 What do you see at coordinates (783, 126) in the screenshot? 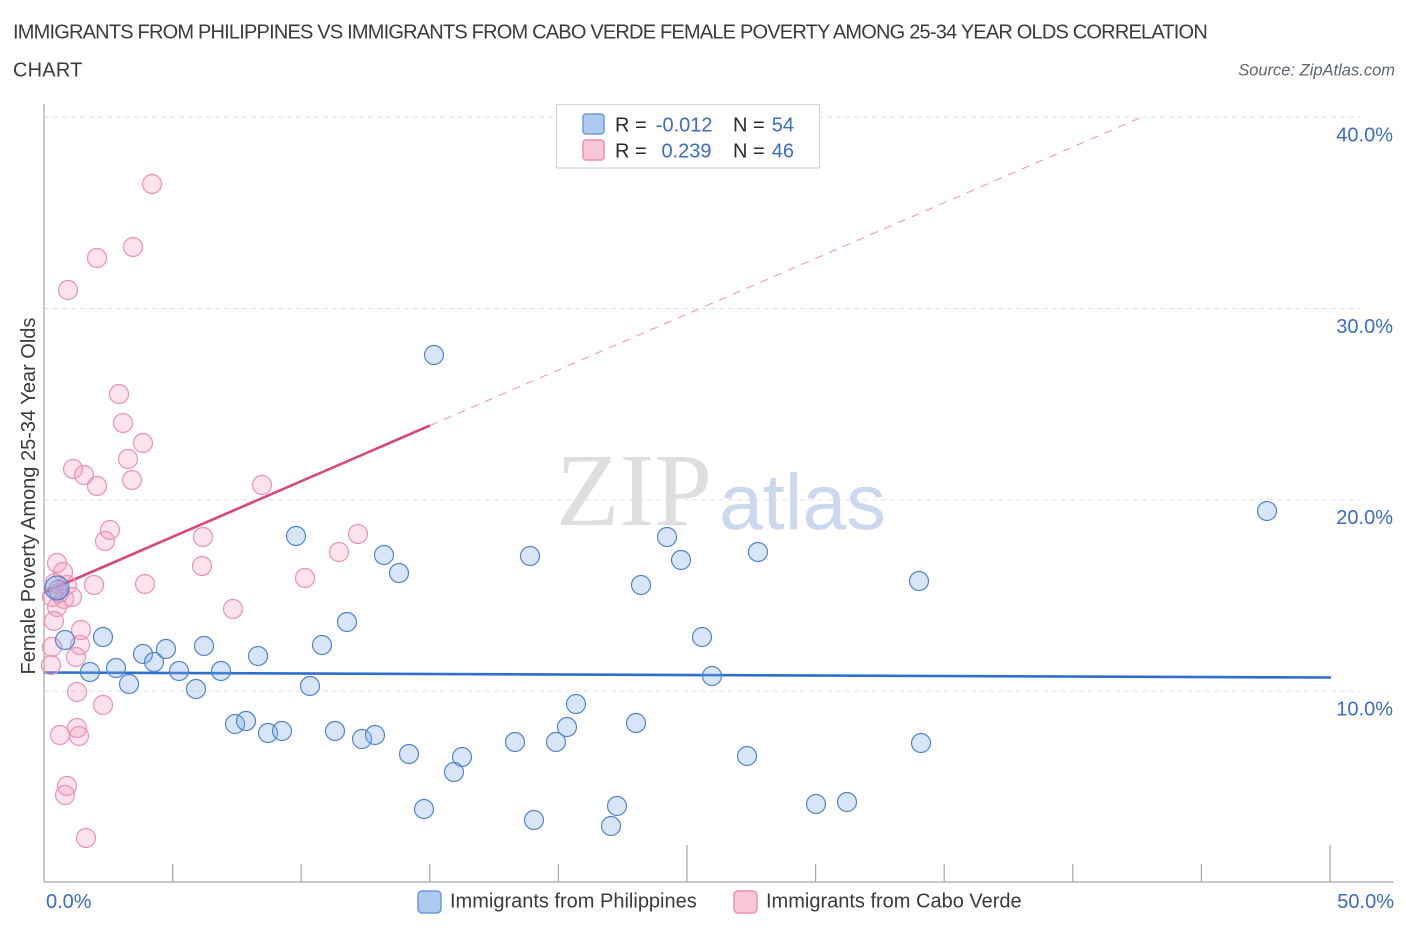
I see `svg-text: 54` at bounding box center [783, 126].